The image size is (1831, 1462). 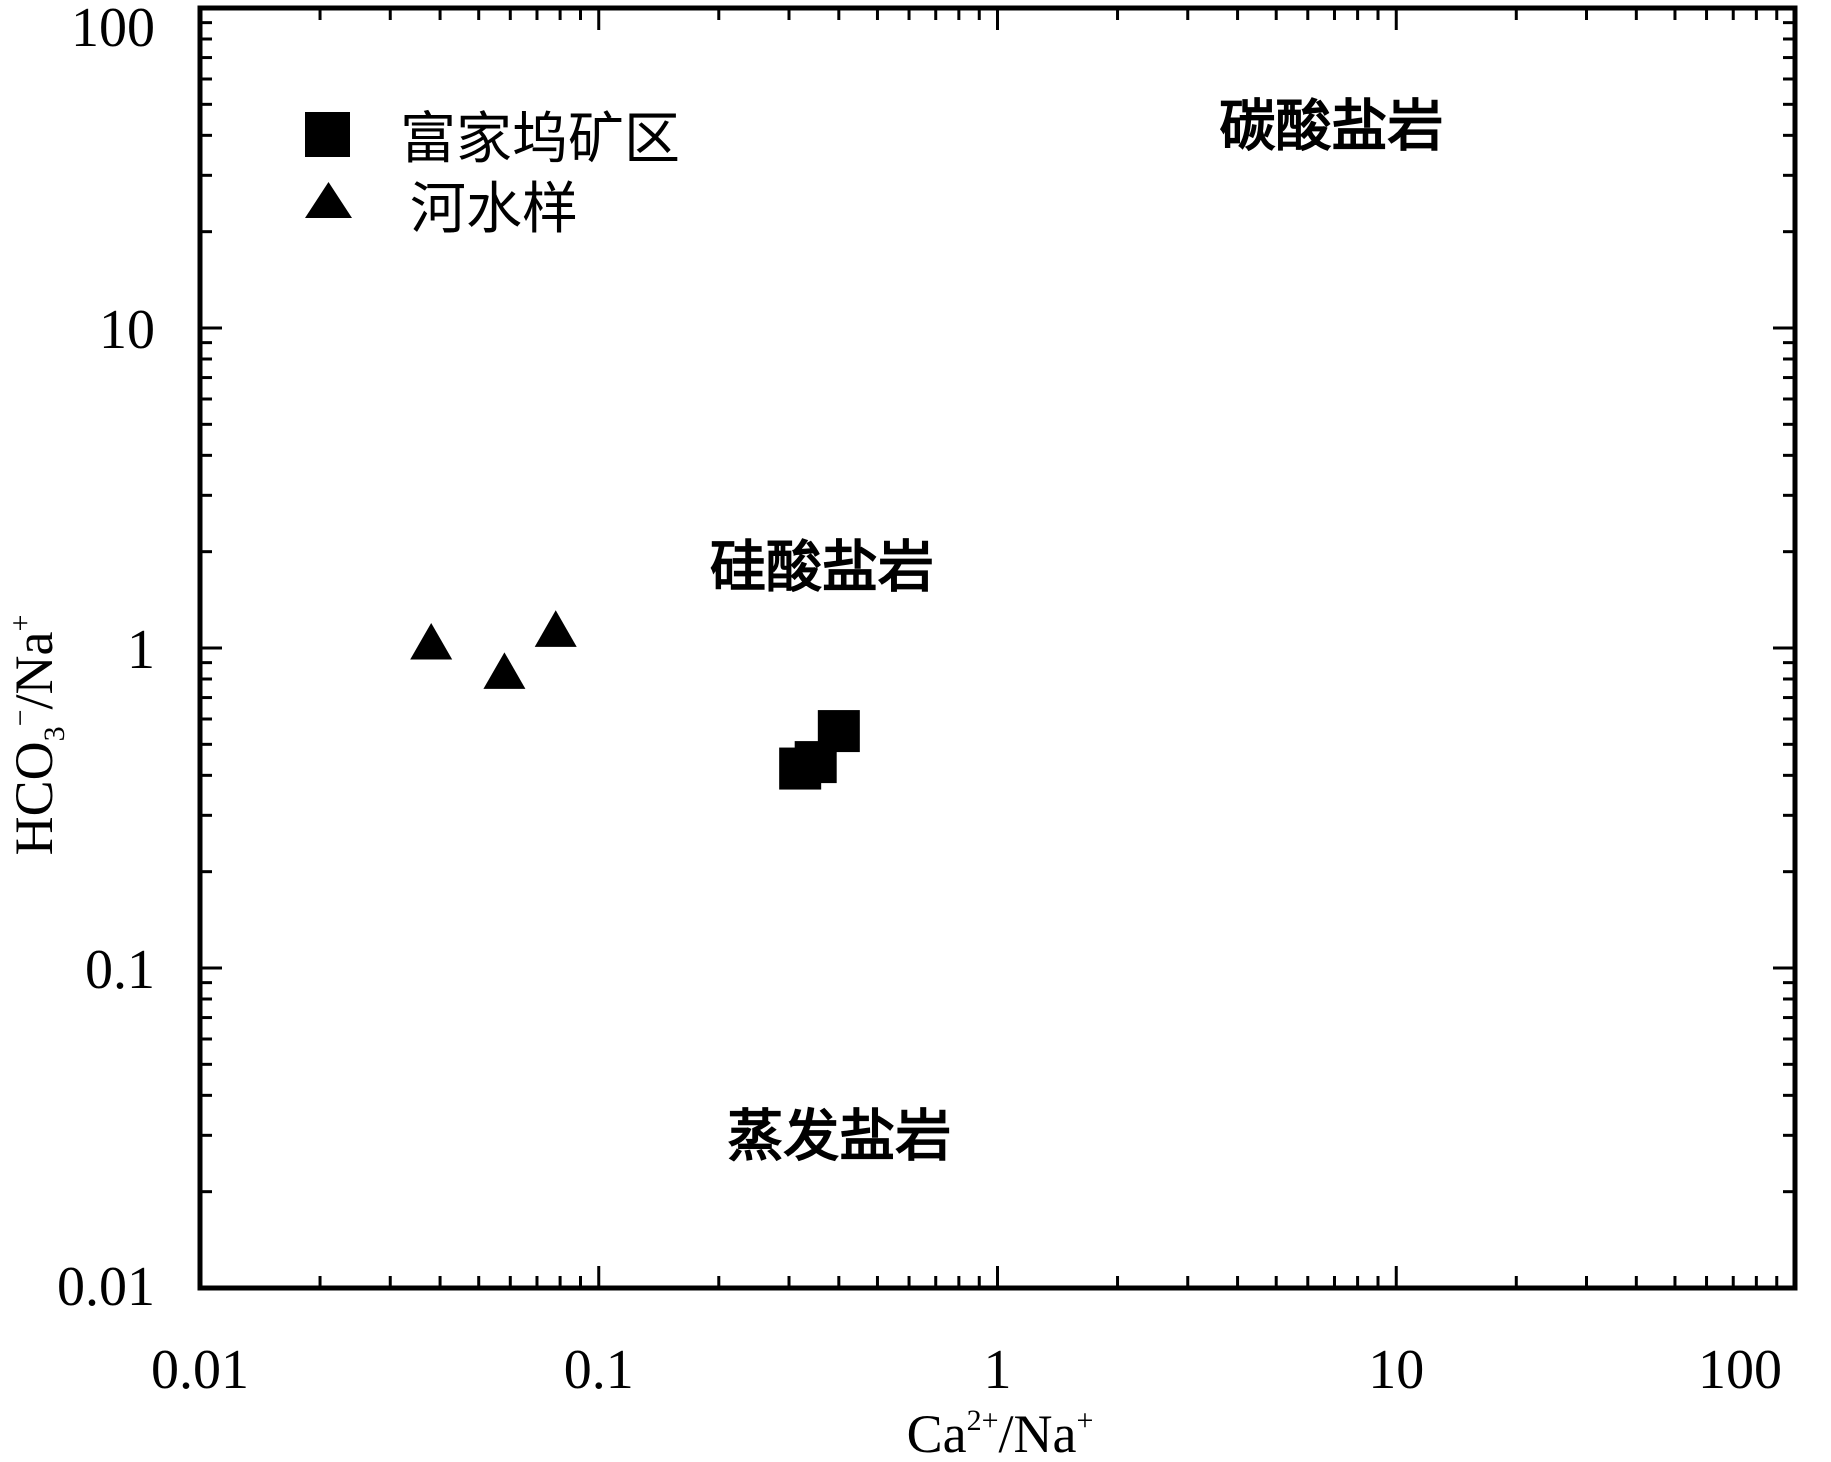 What do you see at coordinates (37, 735) in the screenshot?
I see `y-axis-label: HCO3−/Na+` at bounding box center [37, 735].